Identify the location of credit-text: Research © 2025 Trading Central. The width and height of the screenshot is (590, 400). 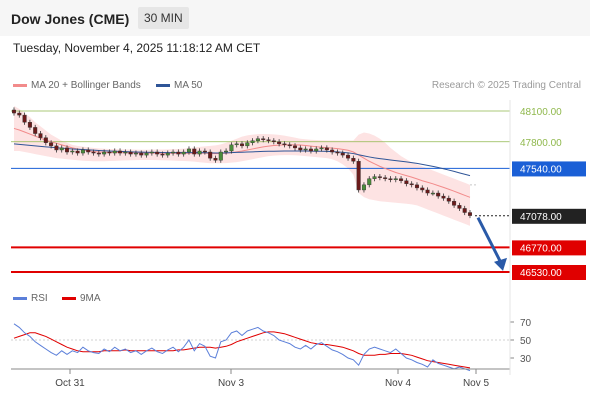
(506, 85).